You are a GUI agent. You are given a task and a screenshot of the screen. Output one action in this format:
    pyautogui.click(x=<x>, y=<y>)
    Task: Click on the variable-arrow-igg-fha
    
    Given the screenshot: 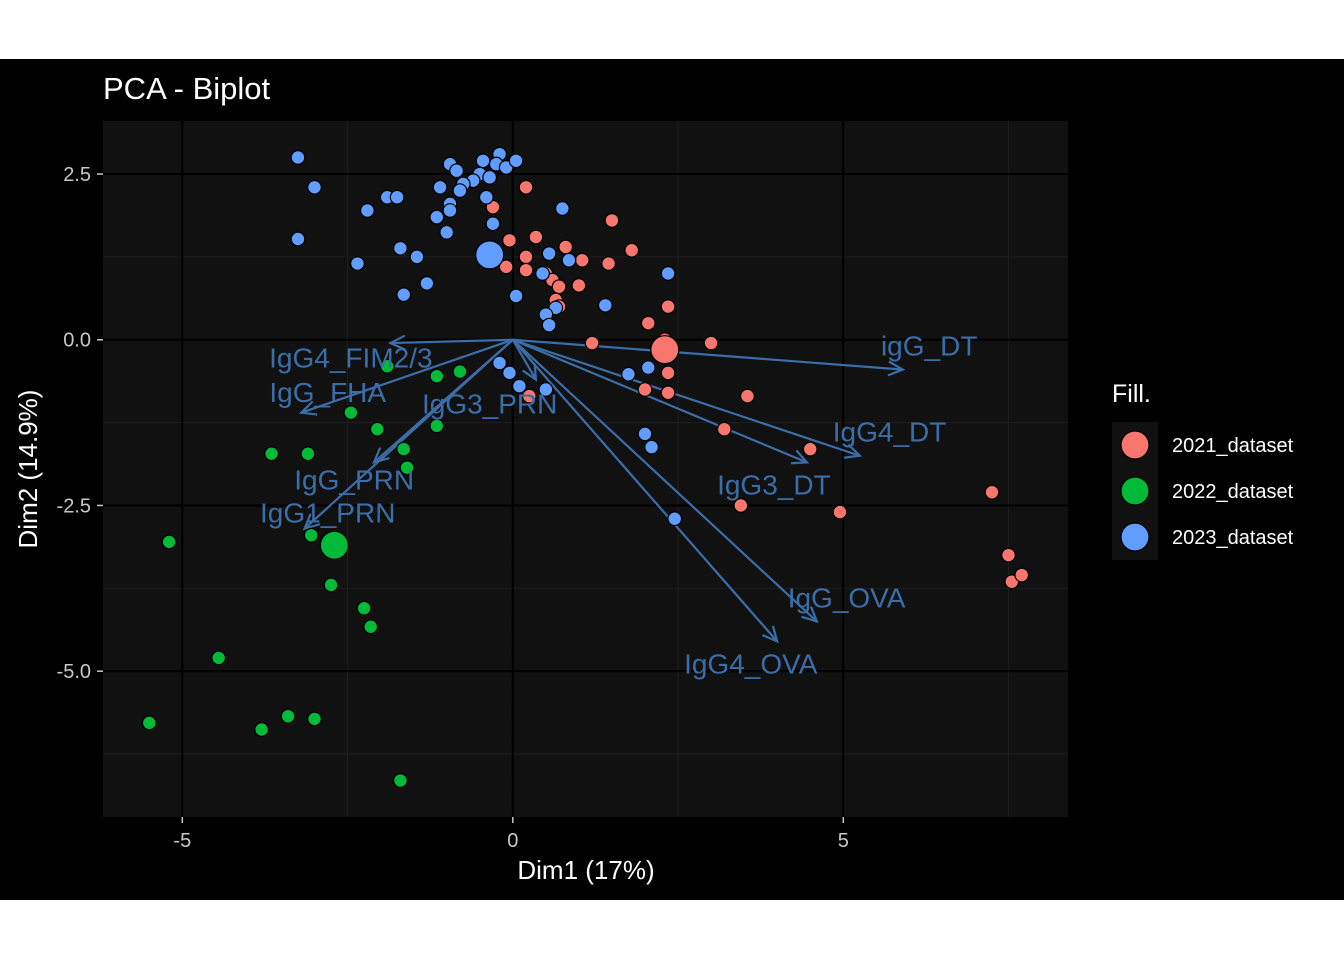 What is the action you would take?
    pyautogui.click(x=407, y=376)
    